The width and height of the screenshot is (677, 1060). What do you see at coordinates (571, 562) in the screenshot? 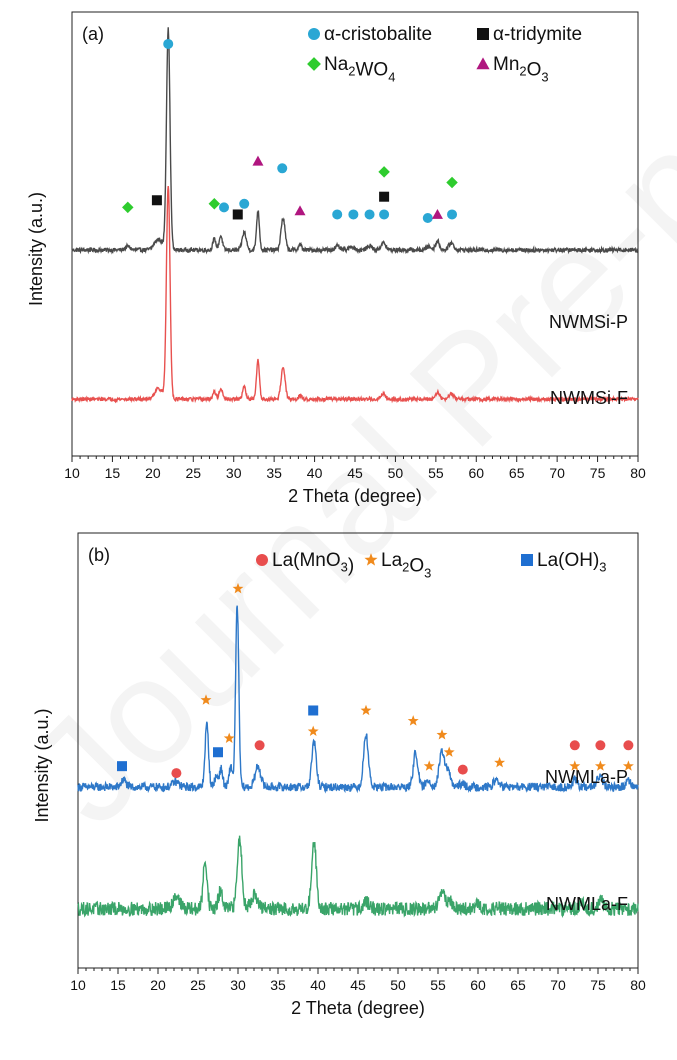
I see `legend-label: La(OH)3` at bounding box center [571, 562].